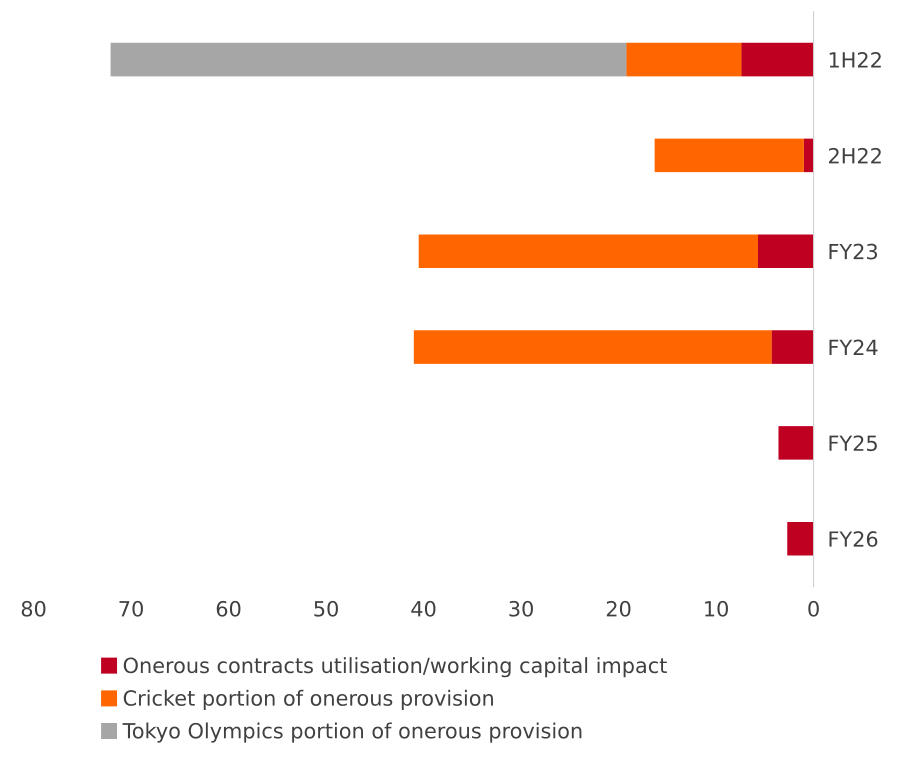  What do you see at coordinates (853, 443) in the screenshot?
I see `y-tick-label: FY25` at bounding box center [853, 443].